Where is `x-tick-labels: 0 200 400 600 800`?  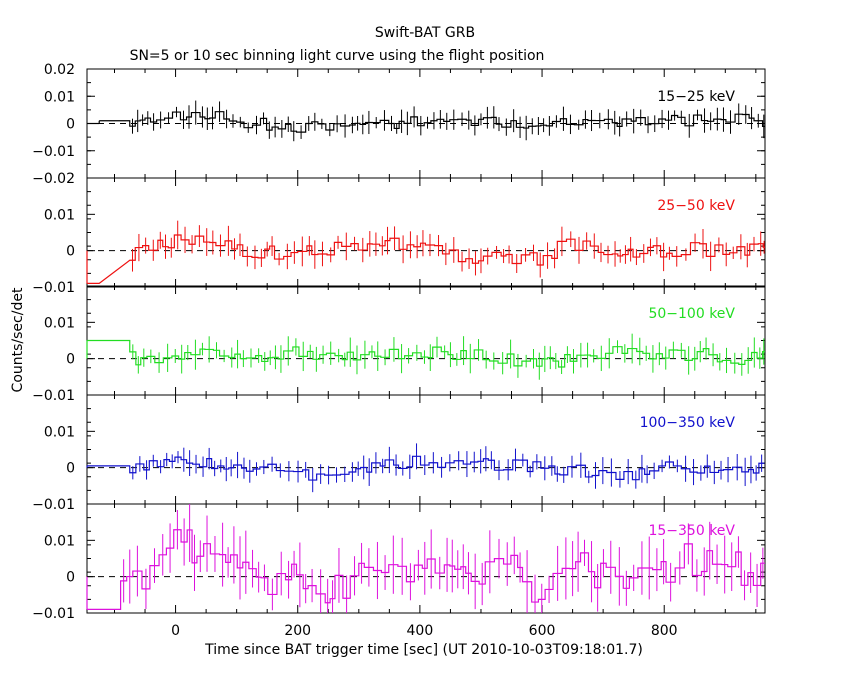 x-tick-labels: 0 200 400 600 800 is located at coordinates (424, 631).